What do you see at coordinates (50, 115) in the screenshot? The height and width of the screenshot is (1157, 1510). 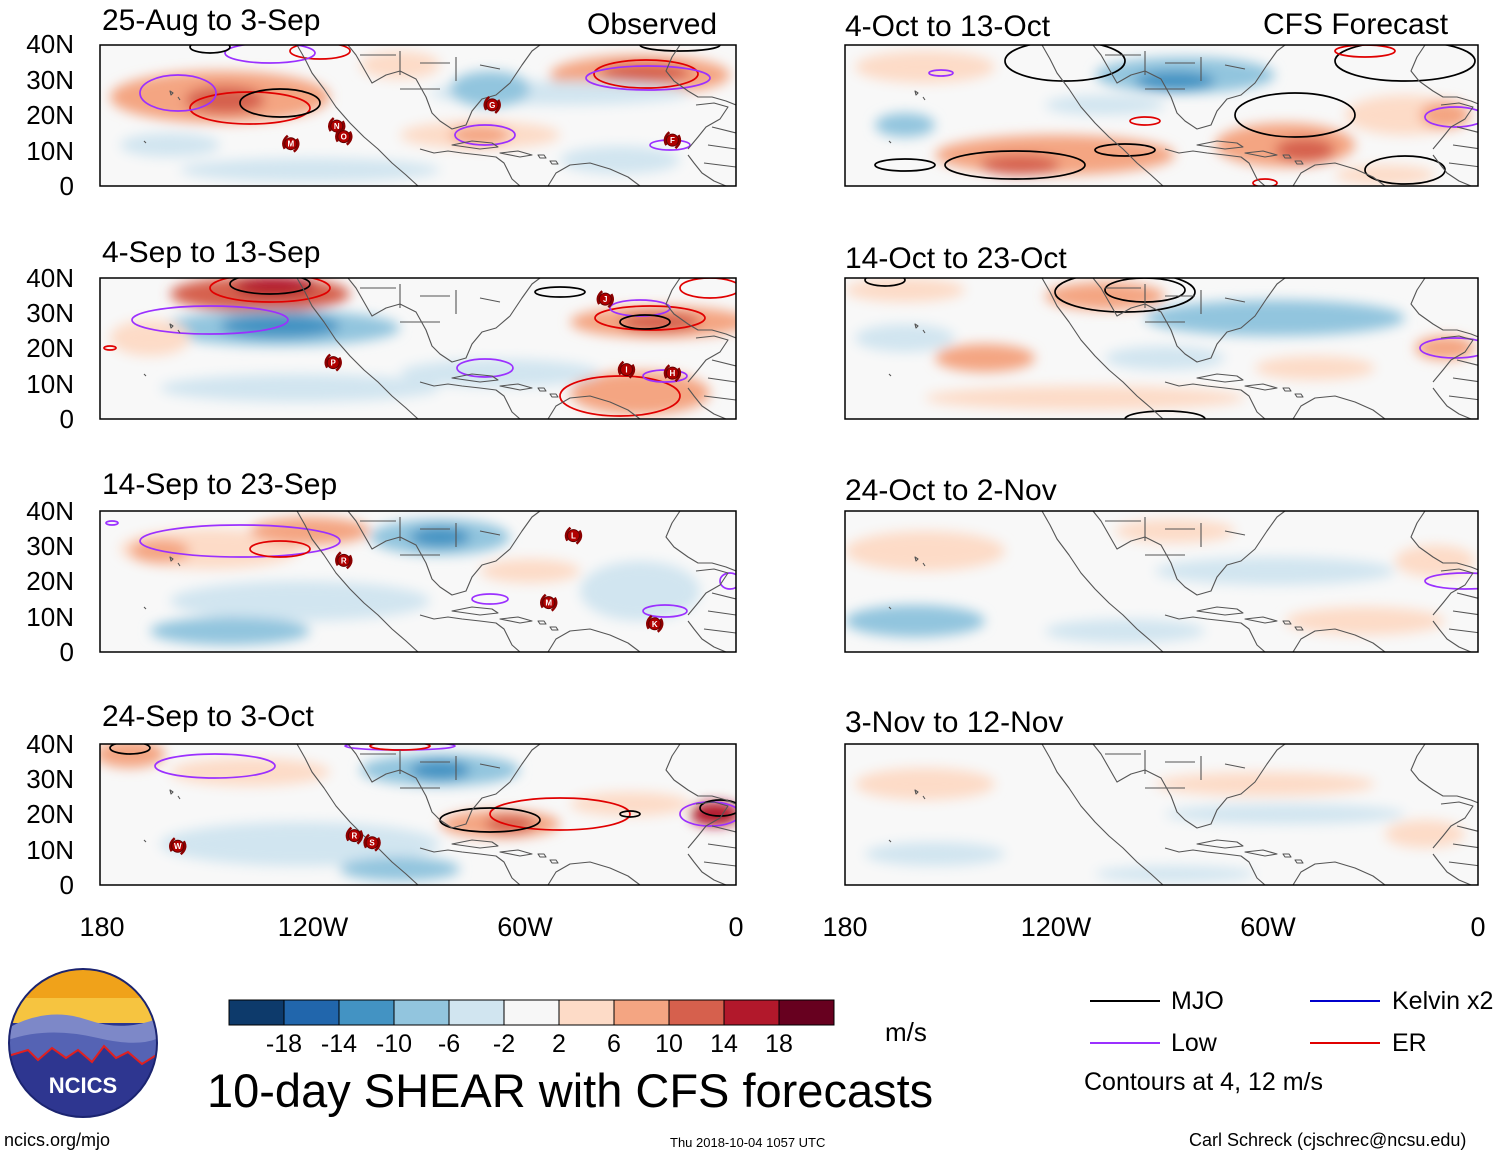 I see `ytick-obs1-20n: 20N` at bounding box center [50, 115].